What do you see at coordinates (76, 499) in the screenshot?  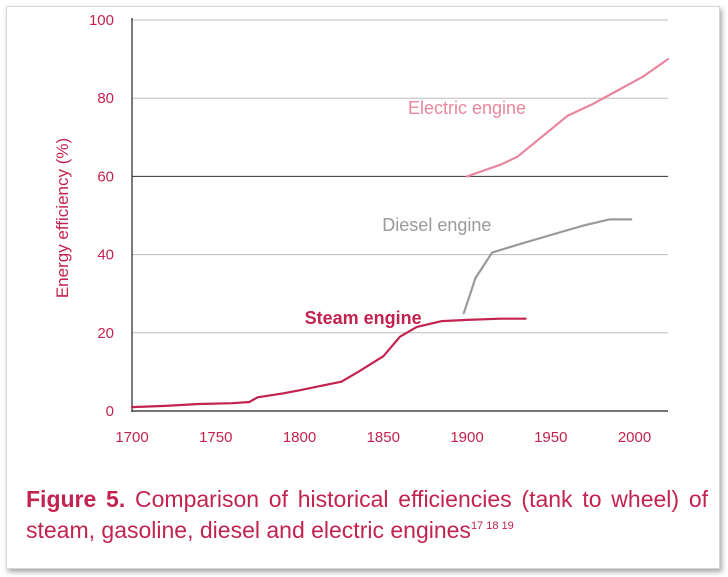 I see `caption-figure-number: Figure 5.` at bounding box center [76, 499].